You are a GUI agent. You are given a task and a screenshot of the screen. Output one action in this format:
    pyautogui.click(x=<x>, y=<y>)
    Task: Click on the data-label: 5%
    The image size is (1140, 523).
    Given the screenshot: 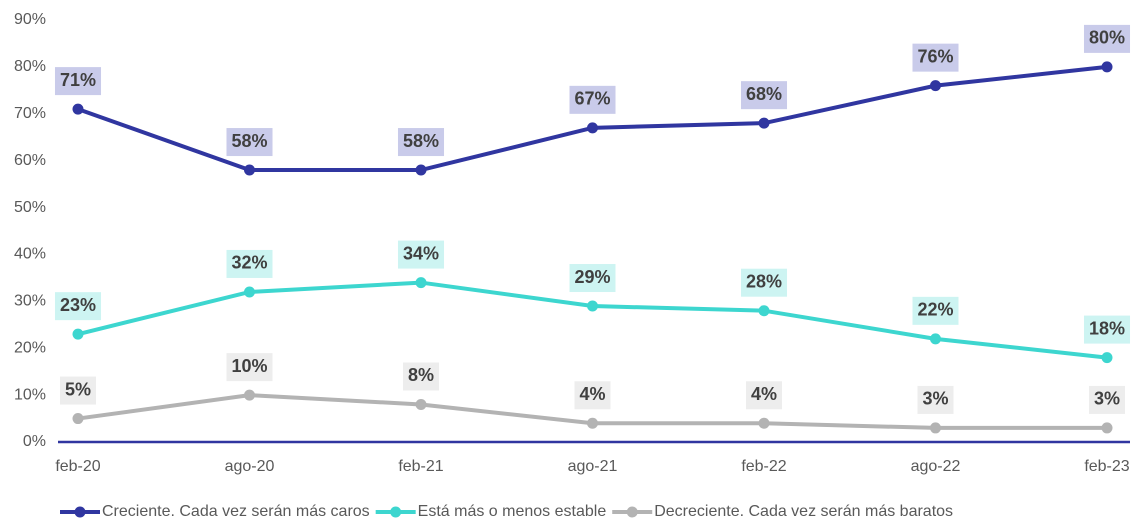 What is the action you would take?
    pyautogui.click(x=78, y=390)
    